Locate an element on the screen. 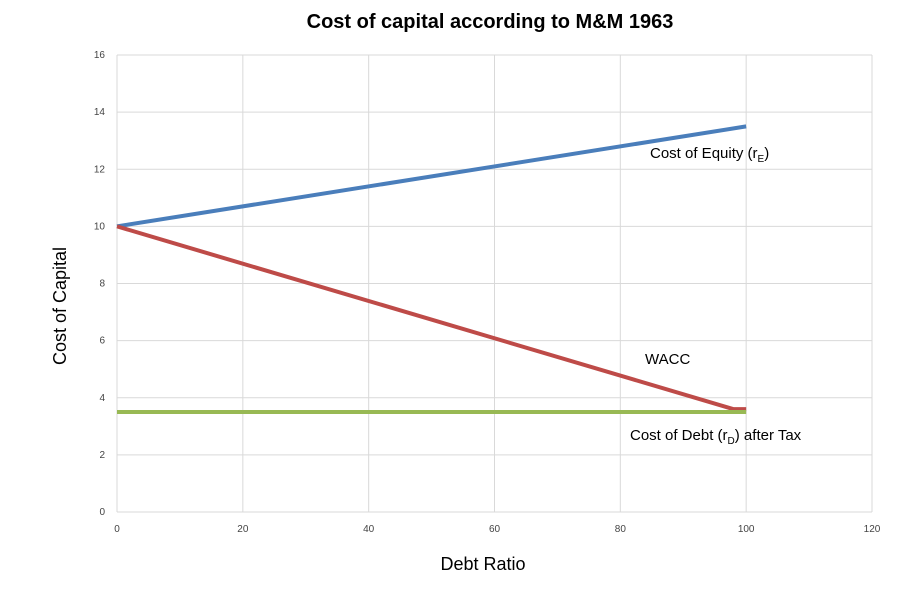 This screenshot has width=904, height=602. x-tick-label: 0 is located at coordinates (117, 529).